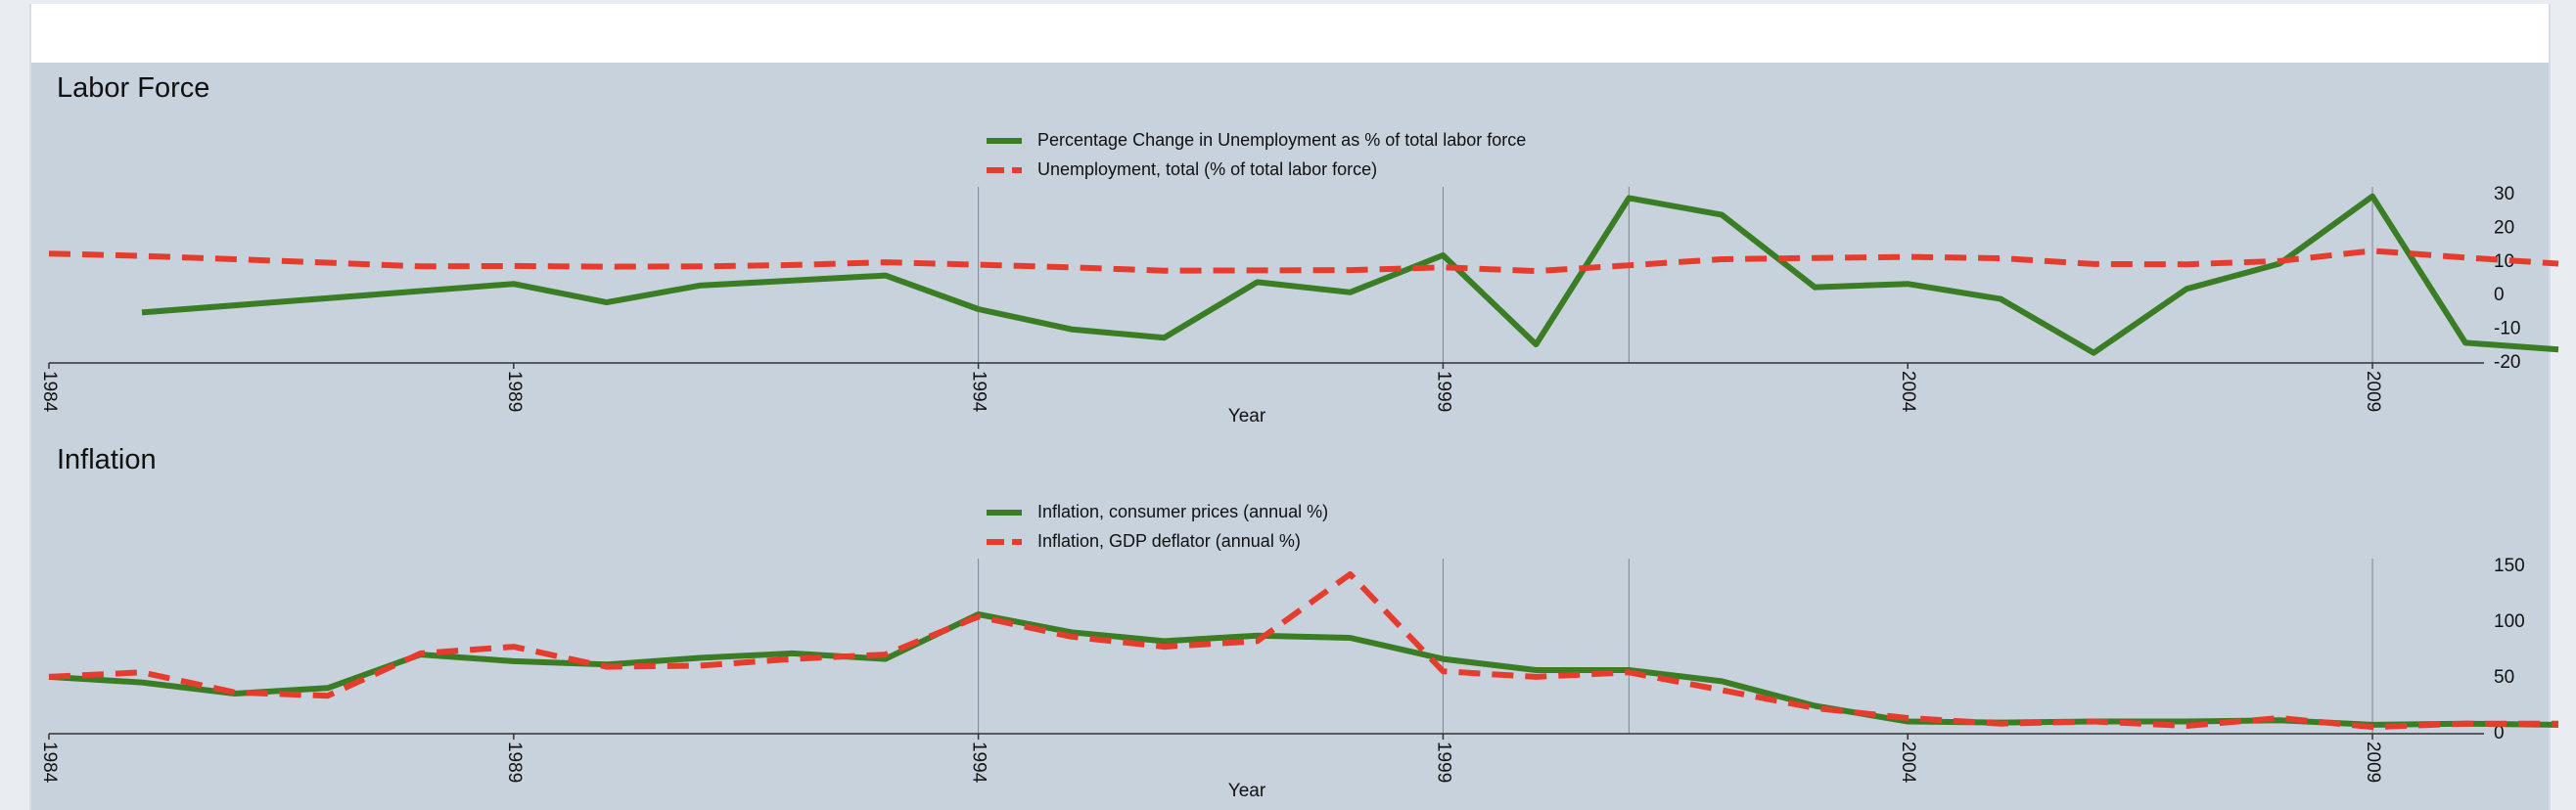  I want to click on y-tick-label: -20, so click(2507, 362).